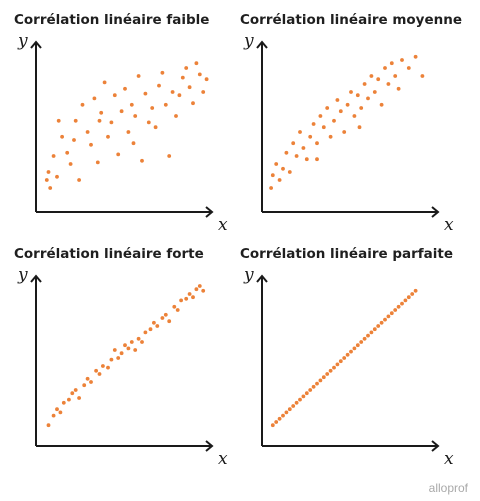 The width and height of the screenshot is (480, 501). Describe the element at coordinates (109, 254) in the screenshot. I see `chart-title: Corrélation linéaire forte` at that location.